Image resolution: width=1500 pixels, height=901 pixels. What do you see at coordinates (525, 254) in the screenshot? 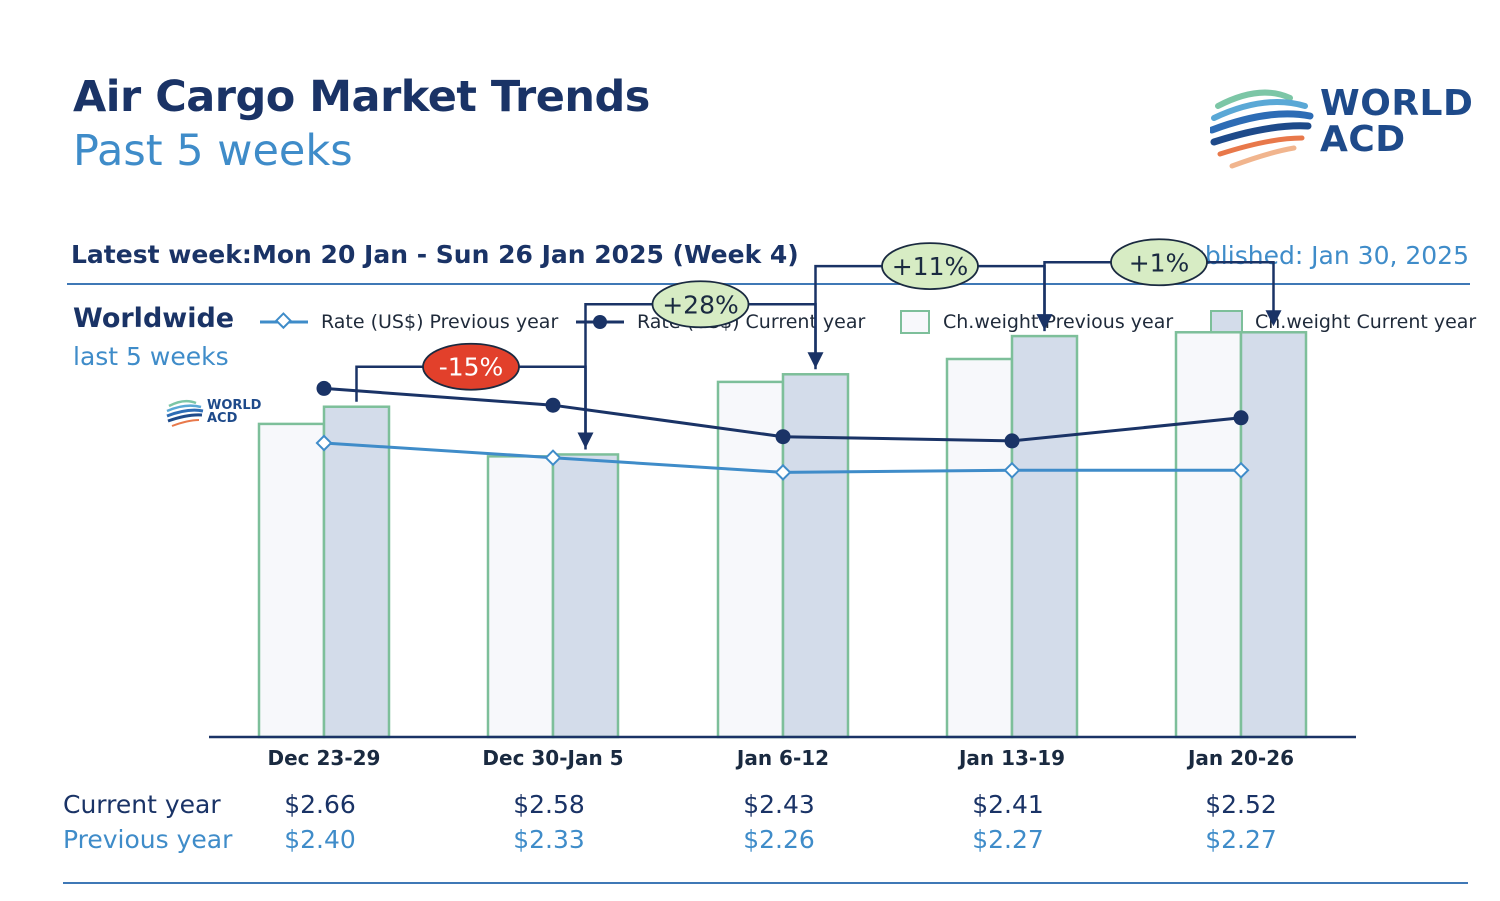
I see `latest-week-range: Mon 20 Jan - Sun 26 Jan 2025 (Week 4)` at bounding box center [525, 254].